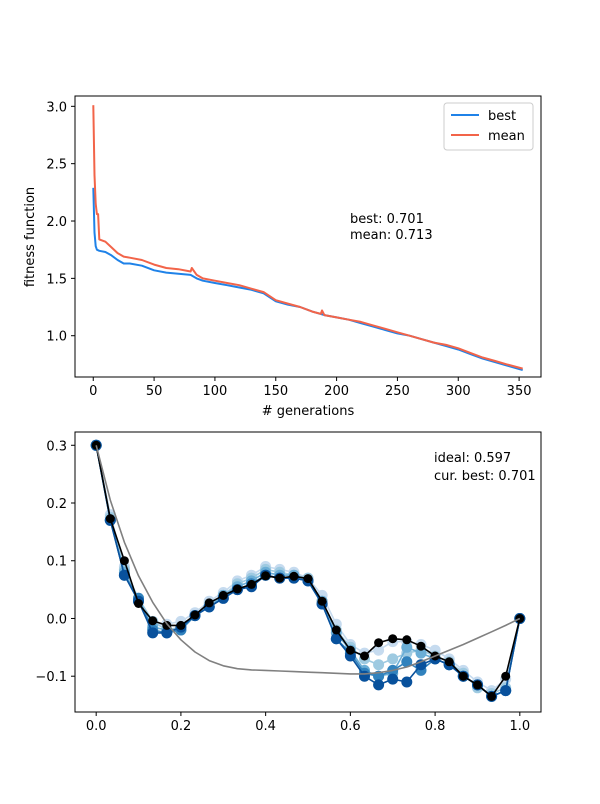  Describe the element at coordinates (506, 136) in the screenshot. I see `legend-label-mean: mean` at that location.